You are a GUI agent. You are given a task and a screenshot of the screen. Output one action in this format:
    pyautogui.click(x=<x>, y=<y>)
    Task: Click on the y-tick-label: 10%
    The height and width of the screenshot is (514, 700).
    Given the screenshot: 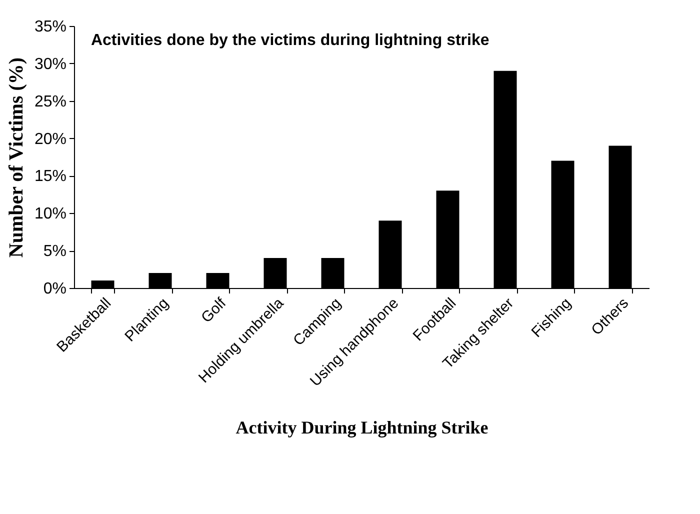 What is the action you would take?
    pyautogui.click(x=50, y=214)
    